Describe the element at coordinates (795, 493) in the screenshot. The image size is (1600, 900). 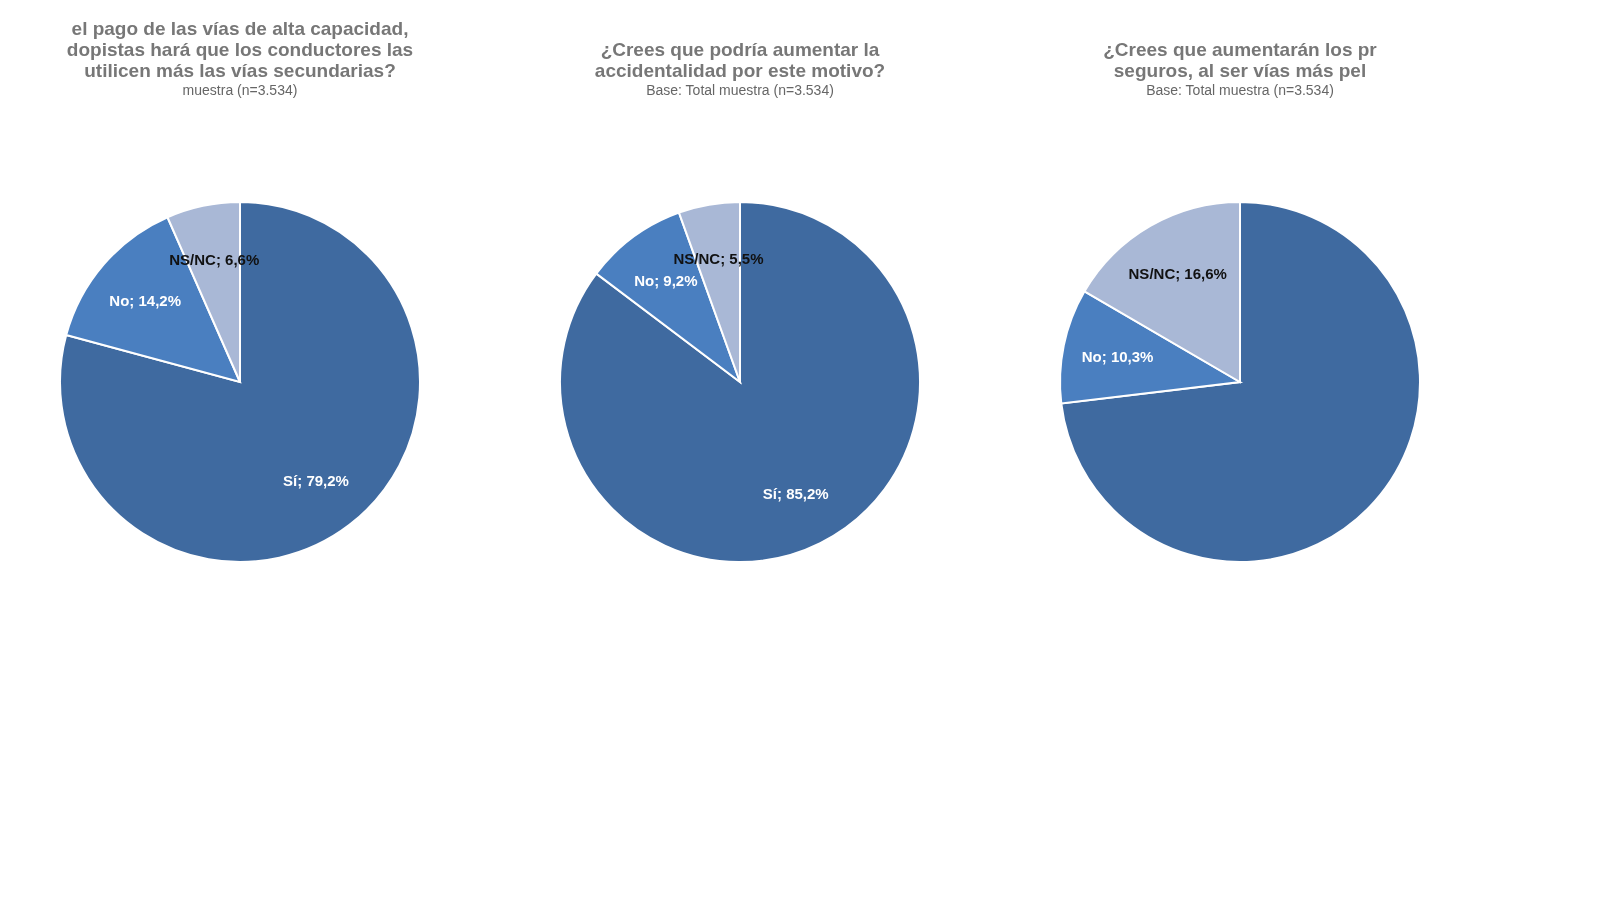
I see `slice-label: Sí; 85,2%` at that location.